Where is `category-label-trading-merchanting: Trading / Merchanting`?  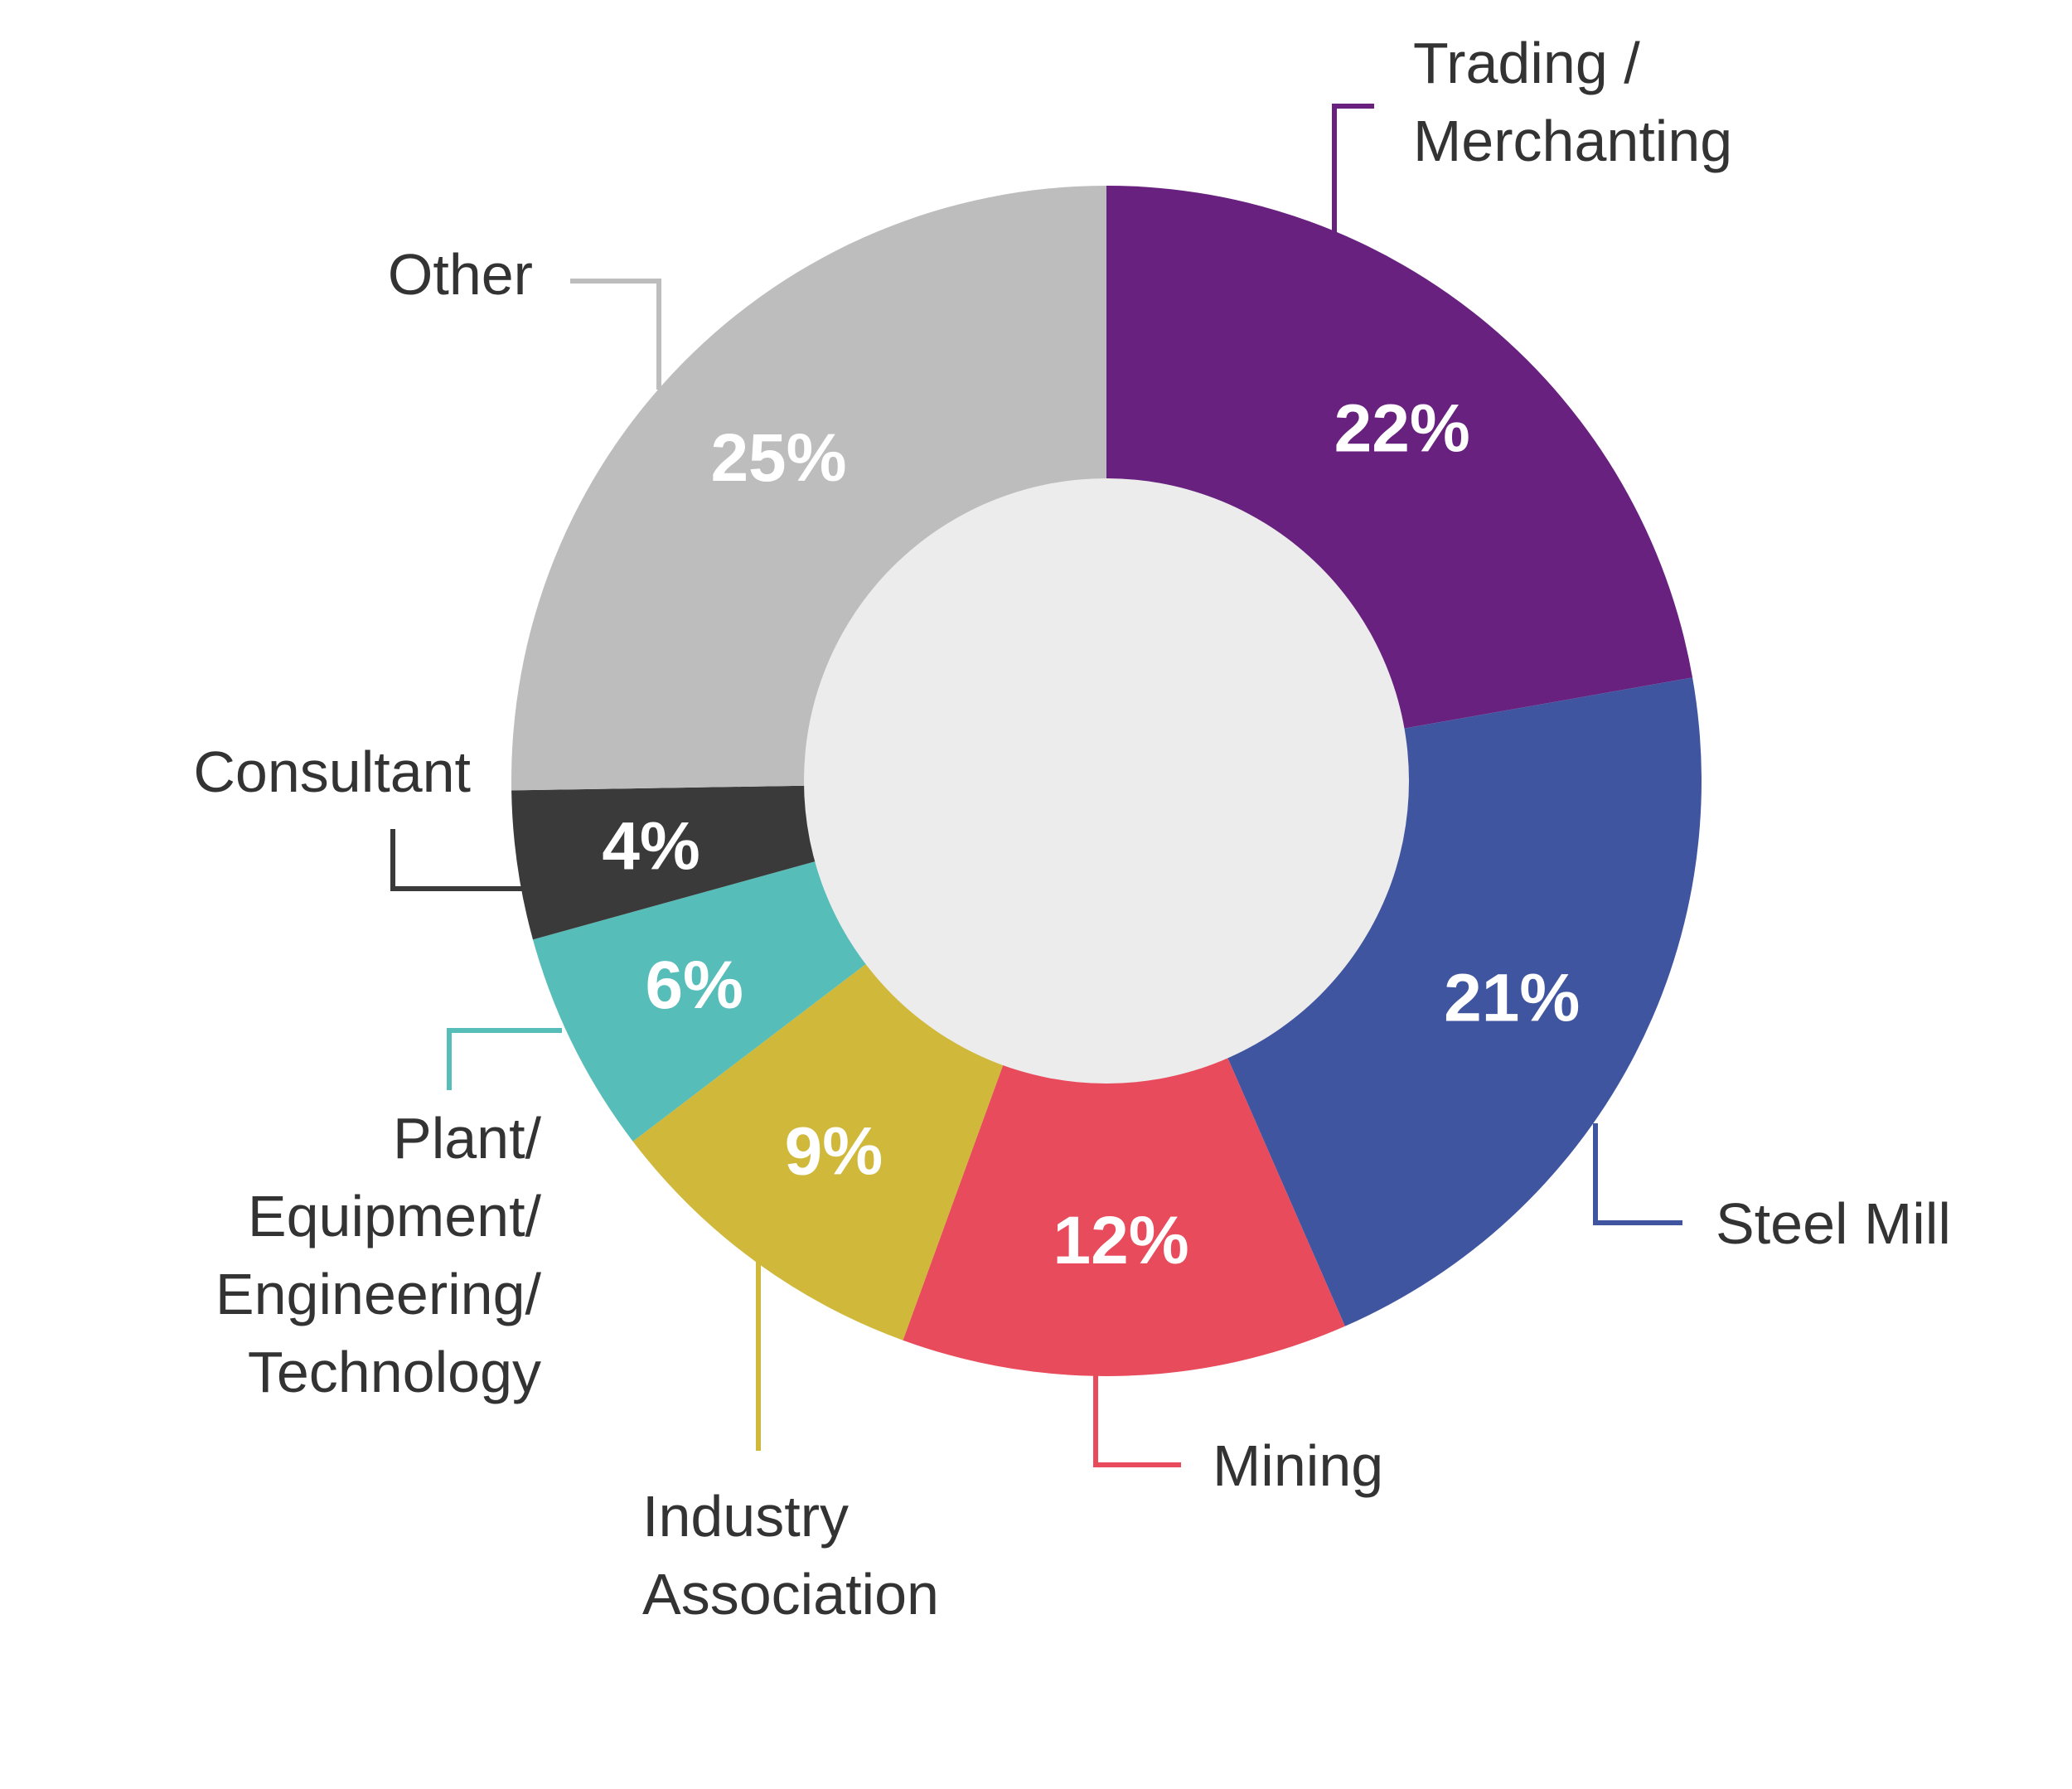
category-label-trading-merchanting: Trading / Merchanting is located at coordinates (1572, 102).